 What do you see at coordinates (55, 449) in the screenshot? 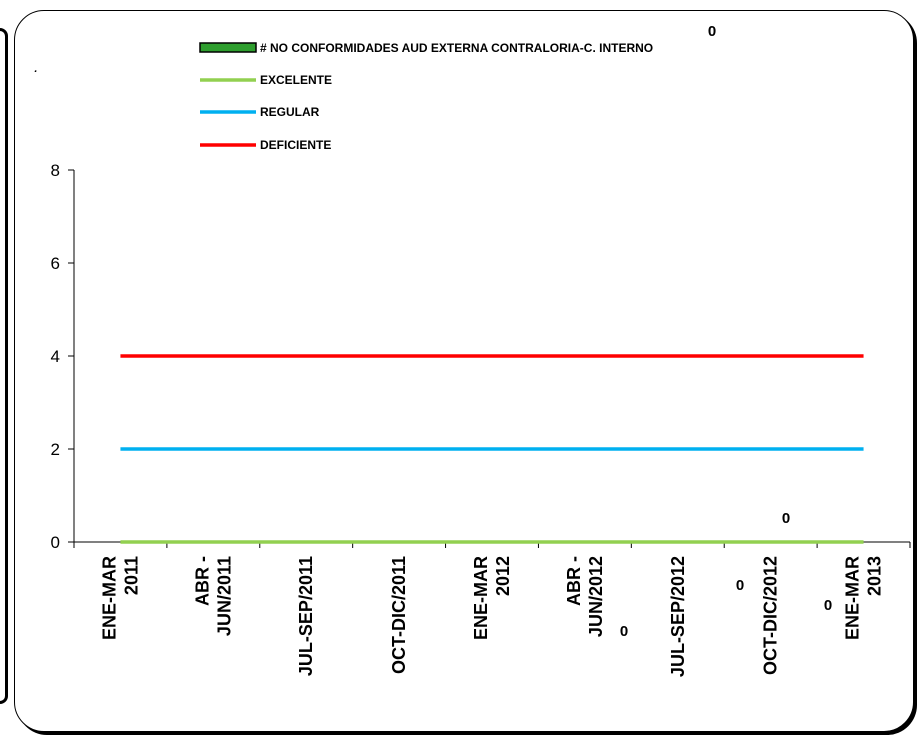
I see `y-tick-label: 2` at bounding box center [55, 449].